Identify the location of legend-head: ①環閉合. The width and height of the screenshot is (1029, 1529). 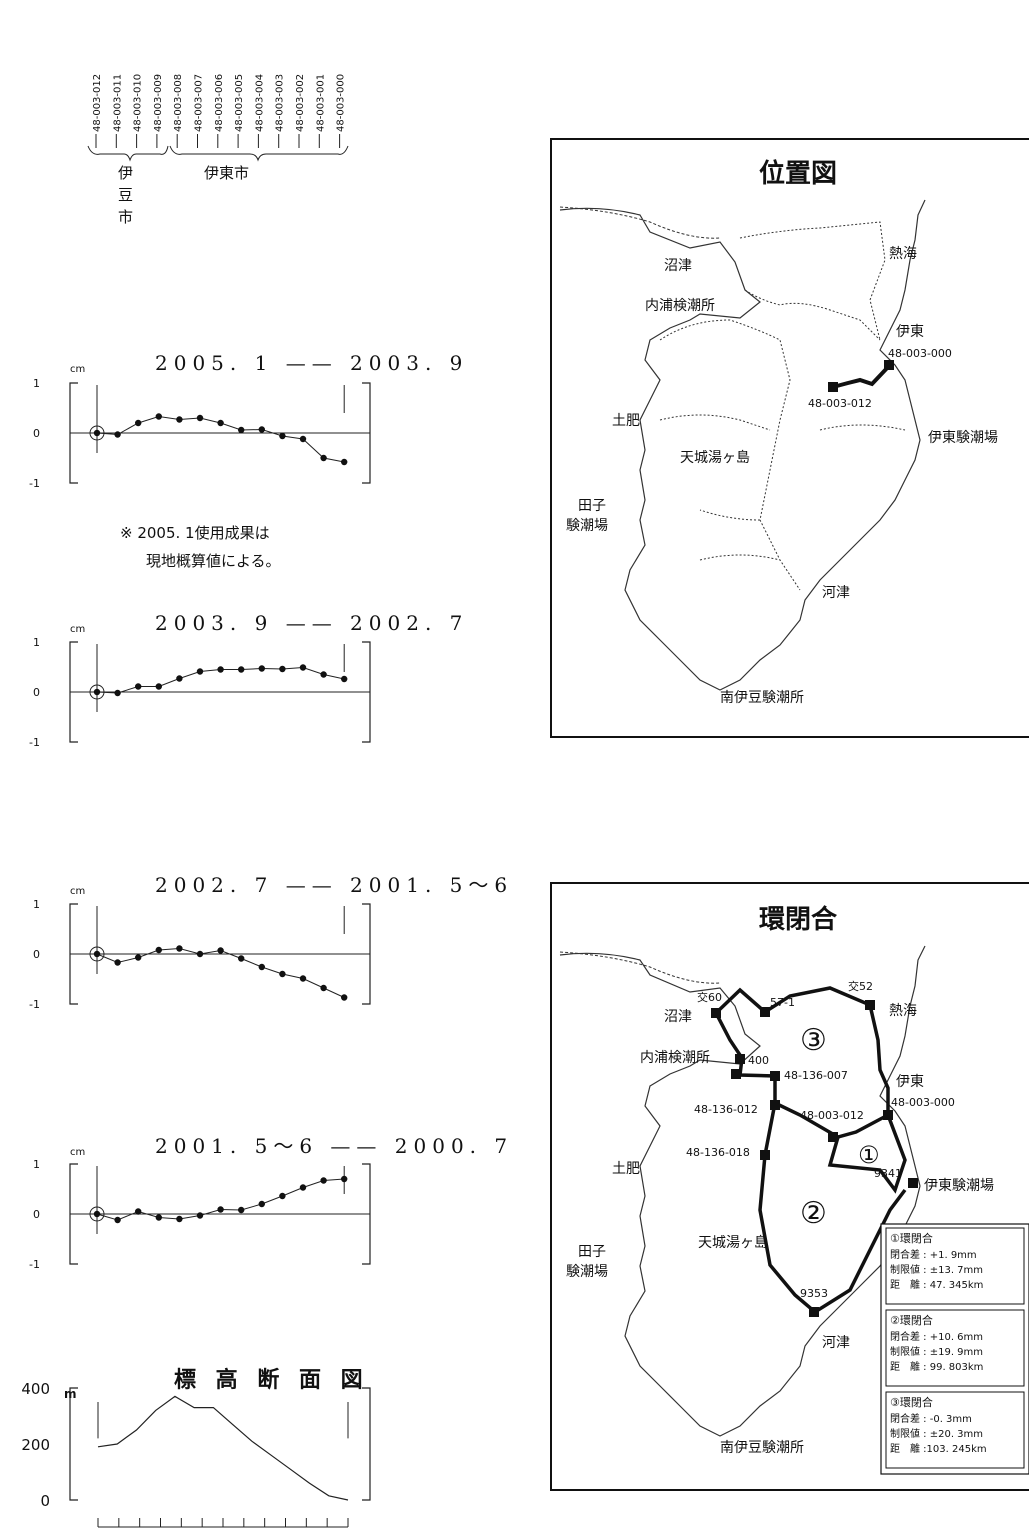
(911, 1238).